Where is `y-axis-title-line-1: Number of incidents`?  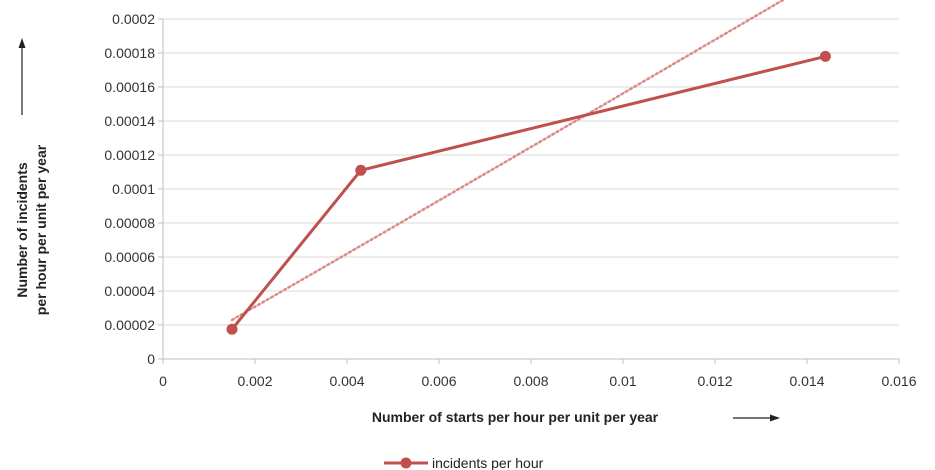 y-axis-title-line-1: Number of incidents is located at coordinates (22, 230).